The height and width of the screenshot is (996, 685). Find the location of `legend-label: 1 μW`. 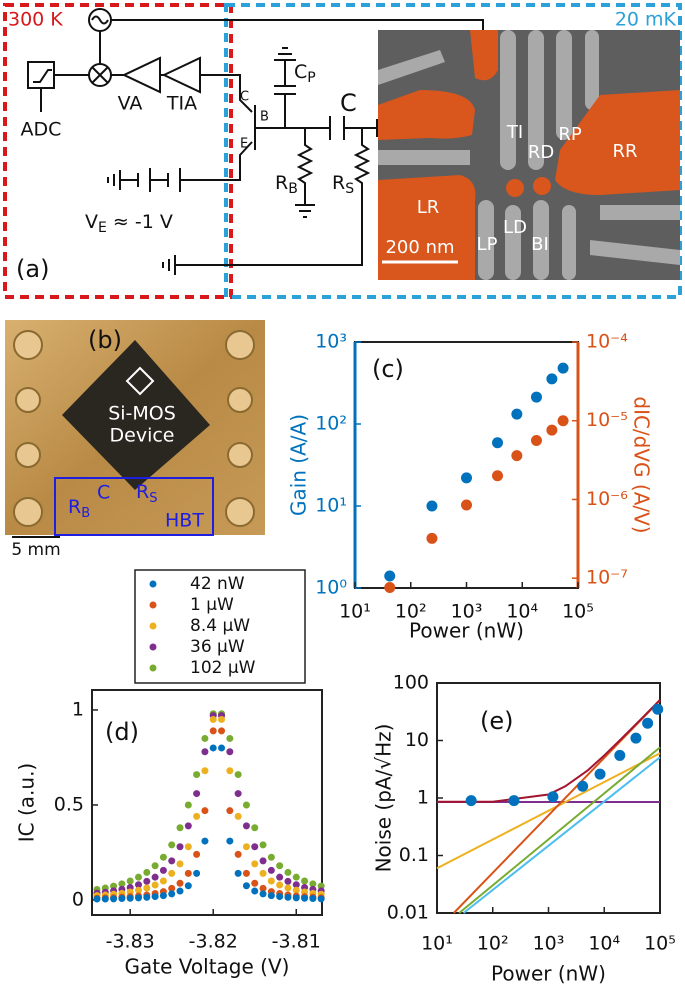

legend-label: 1 μW is located at coordinates (212, 605).